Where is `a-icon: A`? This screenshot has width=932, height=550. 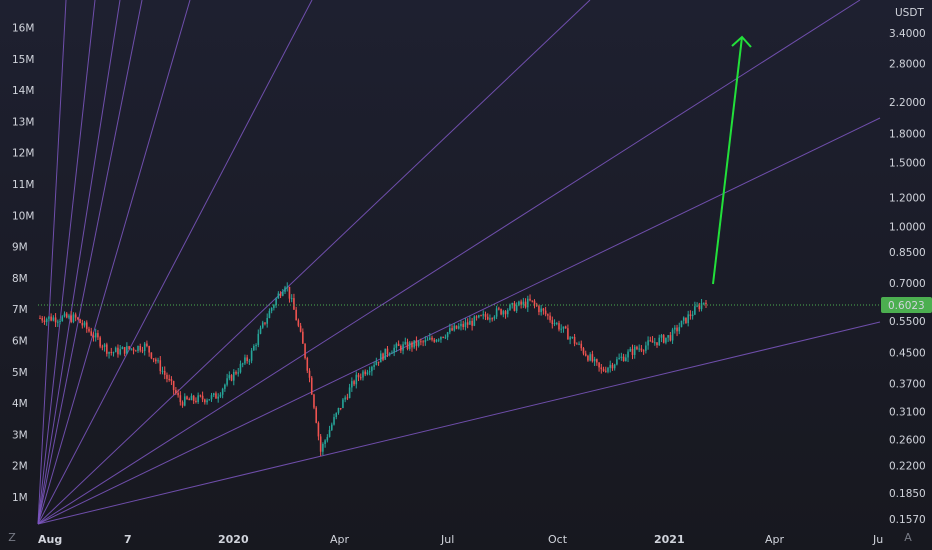 a-icon: A is located at coordinates (908, 537).